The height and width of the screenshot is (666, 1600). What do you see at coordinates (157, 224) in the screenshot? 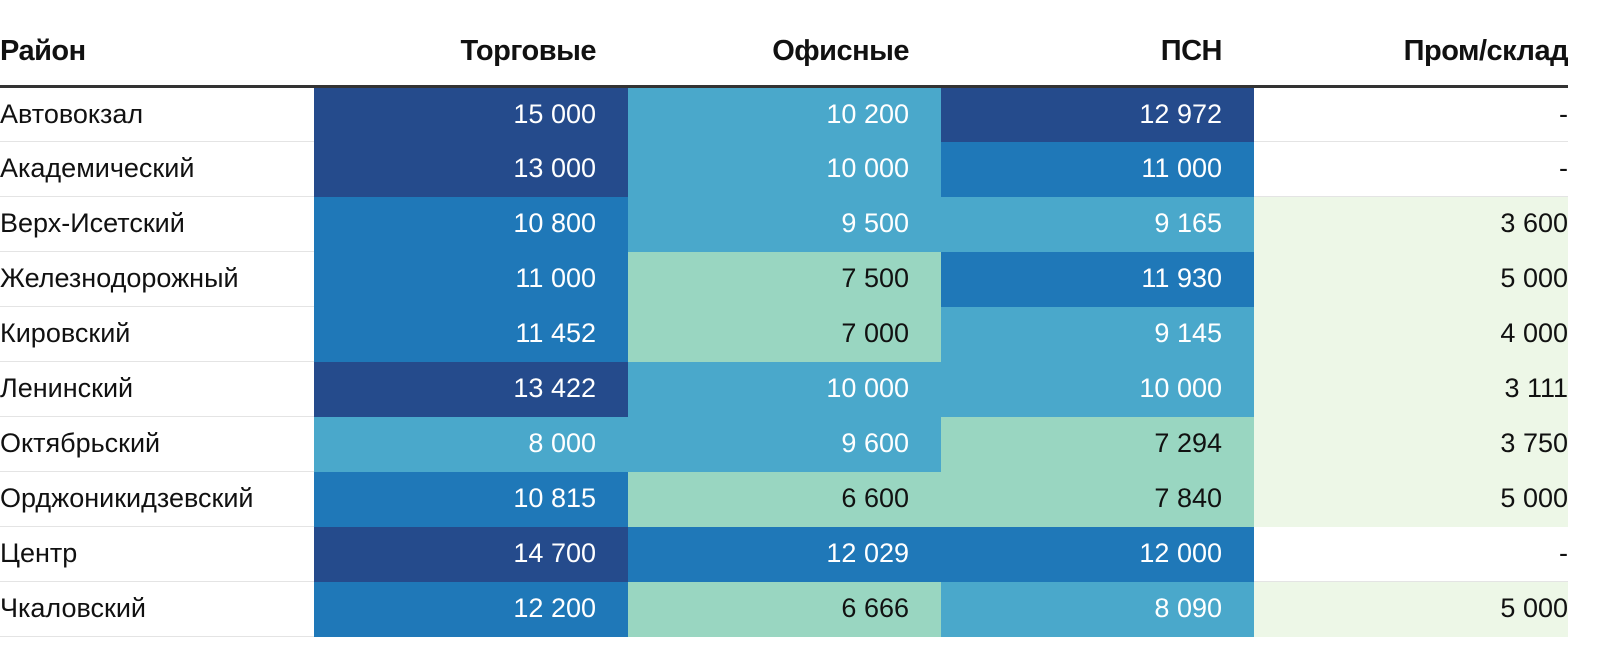
I see `district-name-cell: Верх-Исетский` at bounding box center [157, 224].